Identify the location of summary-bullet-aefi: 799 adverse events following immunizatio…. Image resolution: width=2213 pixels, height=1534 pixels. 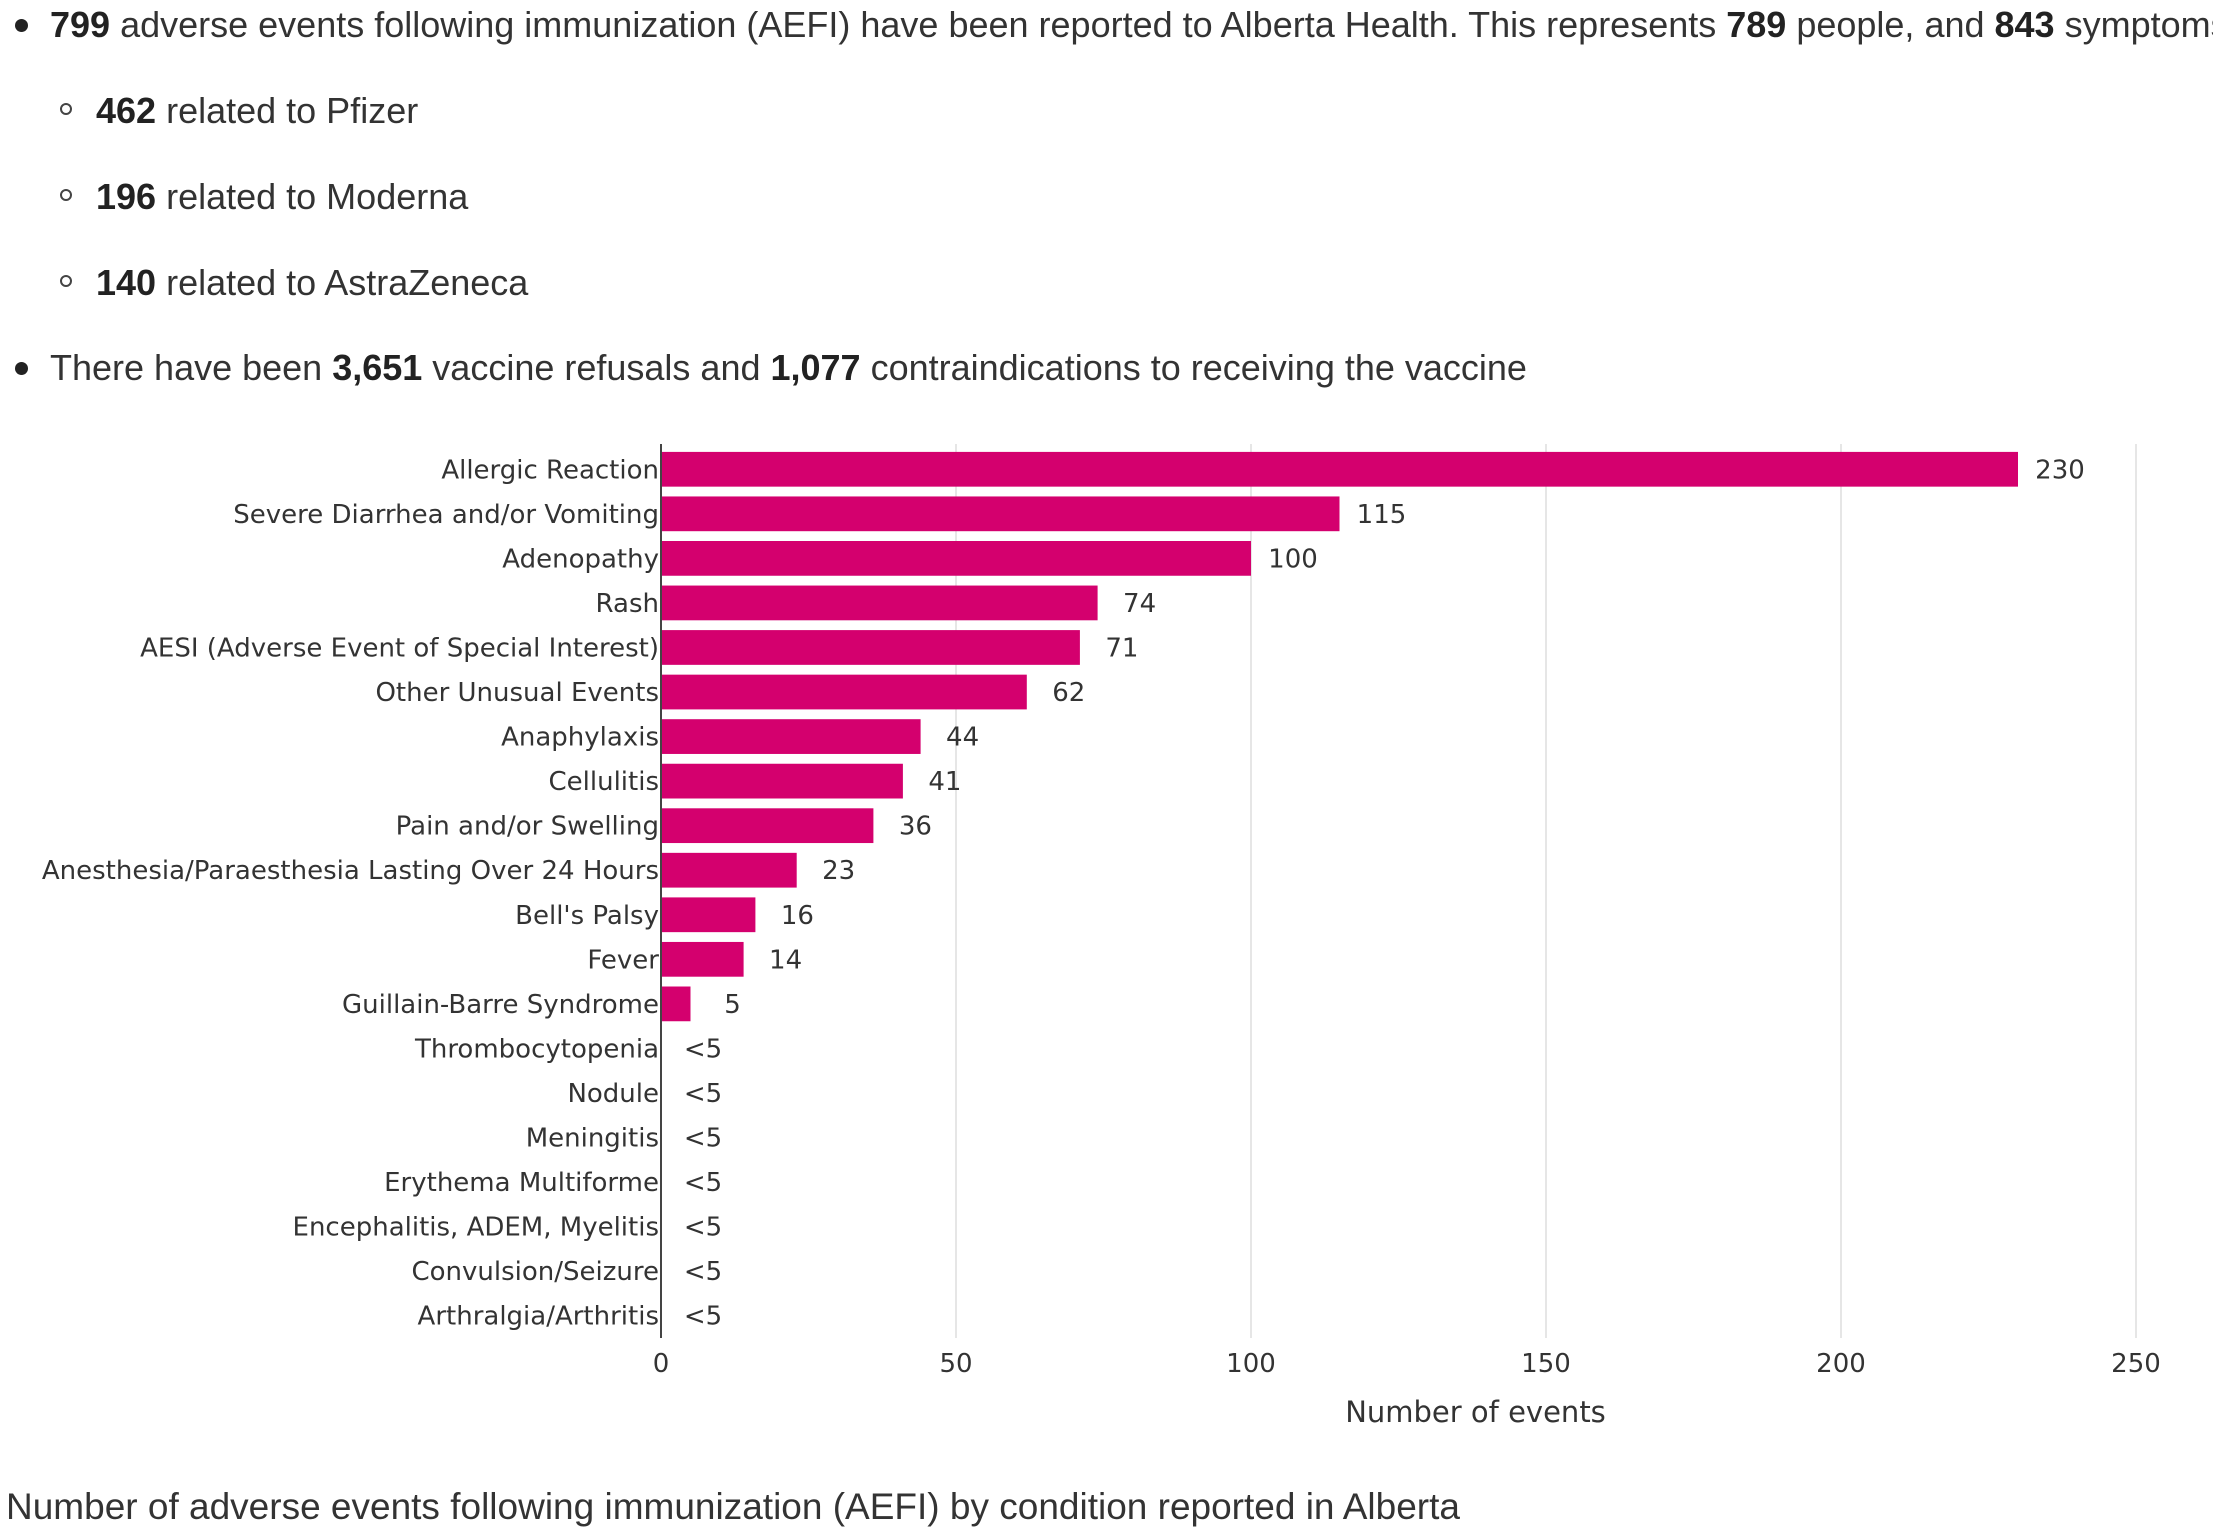
(1131, 25).